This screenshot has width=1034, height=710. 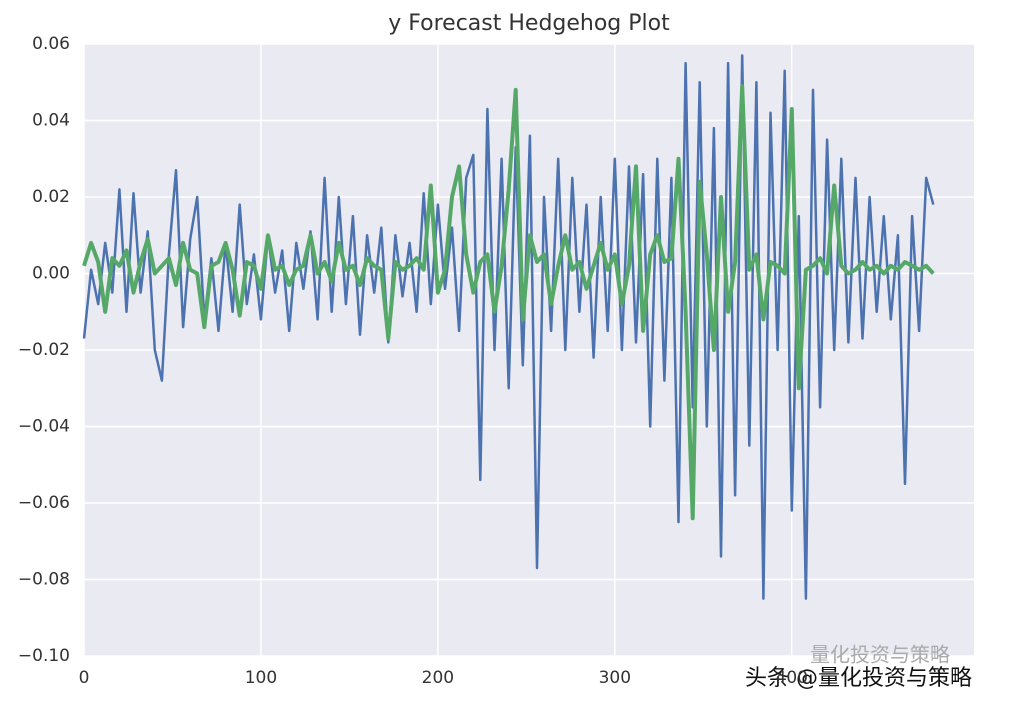 I want to click on y-tick-label: −0.02, so click(x=44, y=350).